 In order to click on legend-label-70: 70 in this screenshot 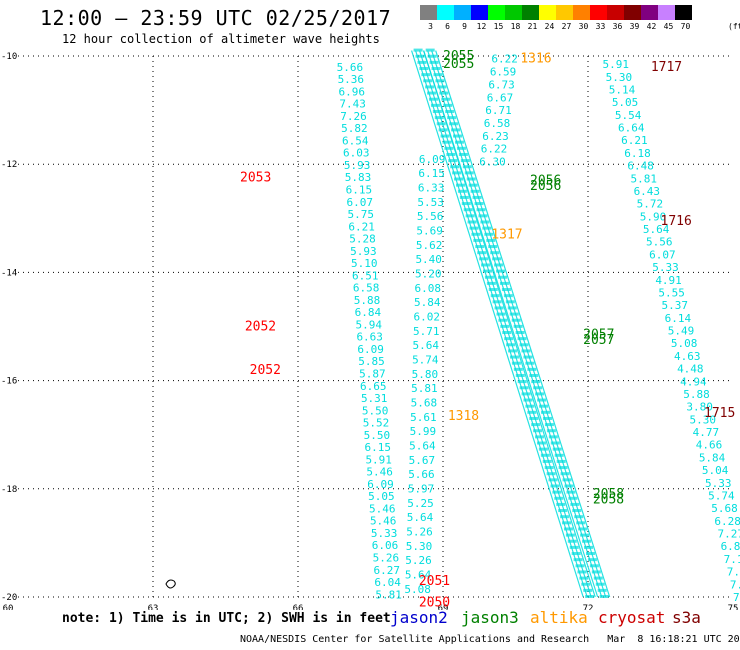, I will do `click(685, 26)`.